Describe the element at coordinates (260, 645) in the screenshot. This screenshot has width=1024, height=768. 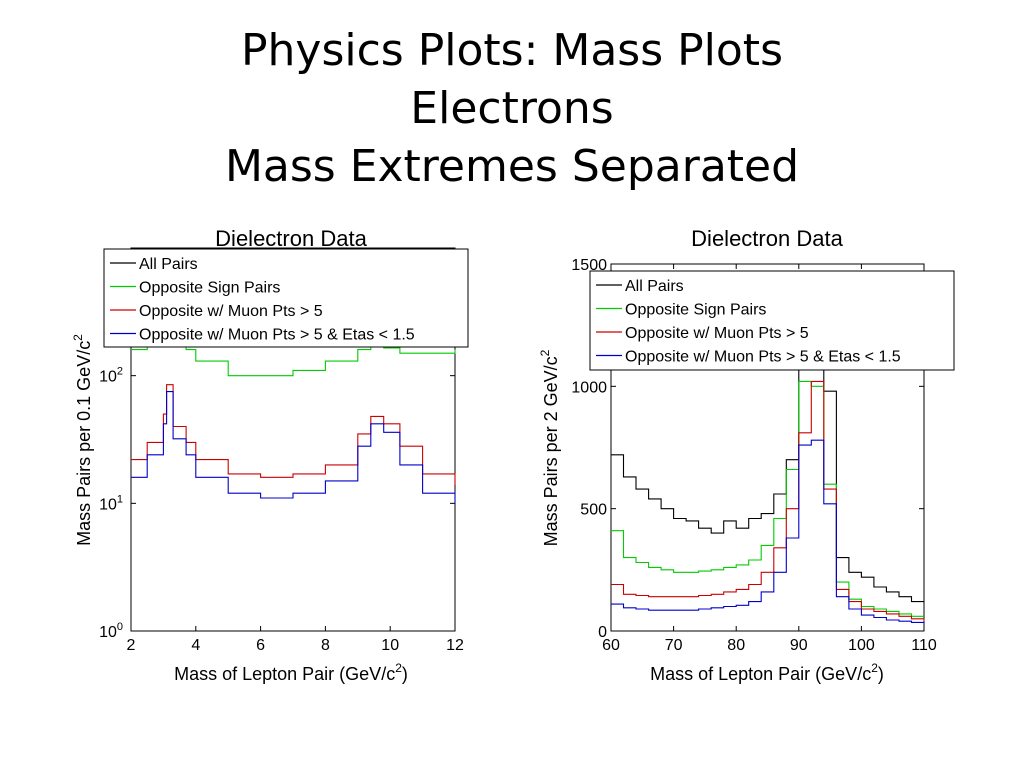
I see `x-tick-label: 6` at that location.